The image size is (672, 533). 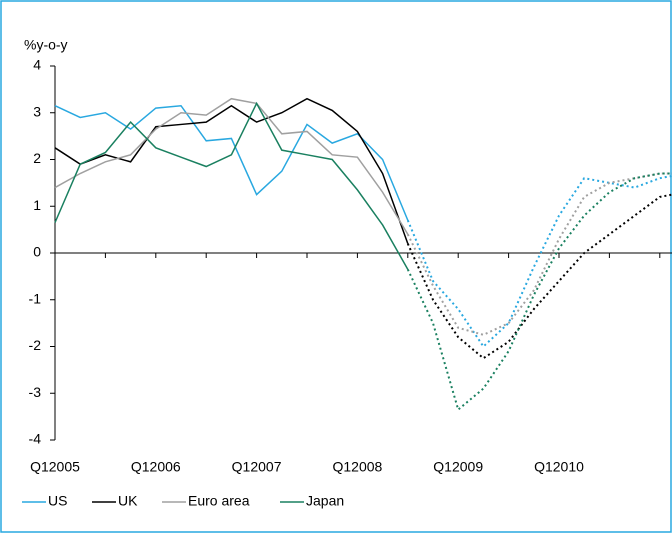 What do you see at coordinates (35, 345) in the screenshot?
I see `y-tick-label: -2` at bounding box center [35, 345].